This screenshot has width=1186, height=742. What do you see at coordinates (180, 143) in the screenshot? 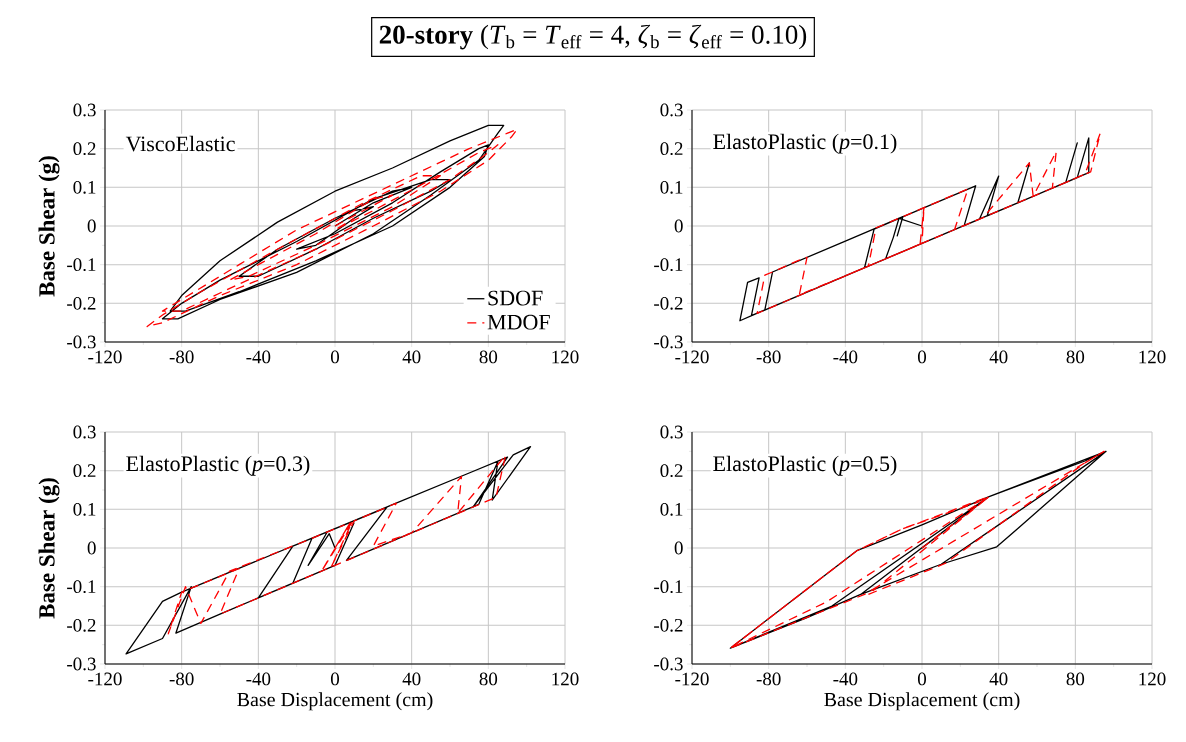
I see `annotation: ViscoElastic` at bounding box center [180, 143].